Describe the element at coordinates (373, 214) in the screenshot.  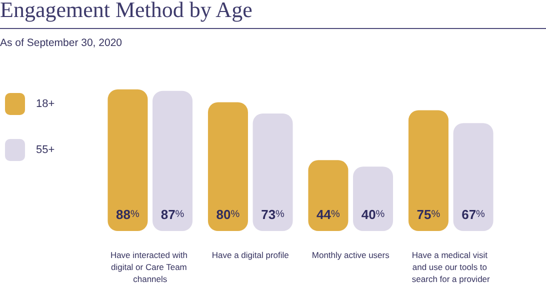
I see `data-label: 40%` at that location.